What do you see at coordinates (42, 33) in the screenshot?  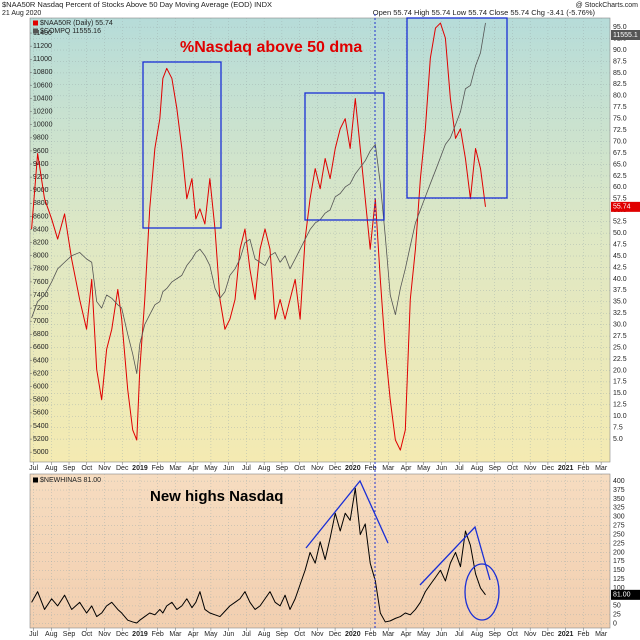 I see `y-tick-label: 11400` at bounding box center [42, 33].